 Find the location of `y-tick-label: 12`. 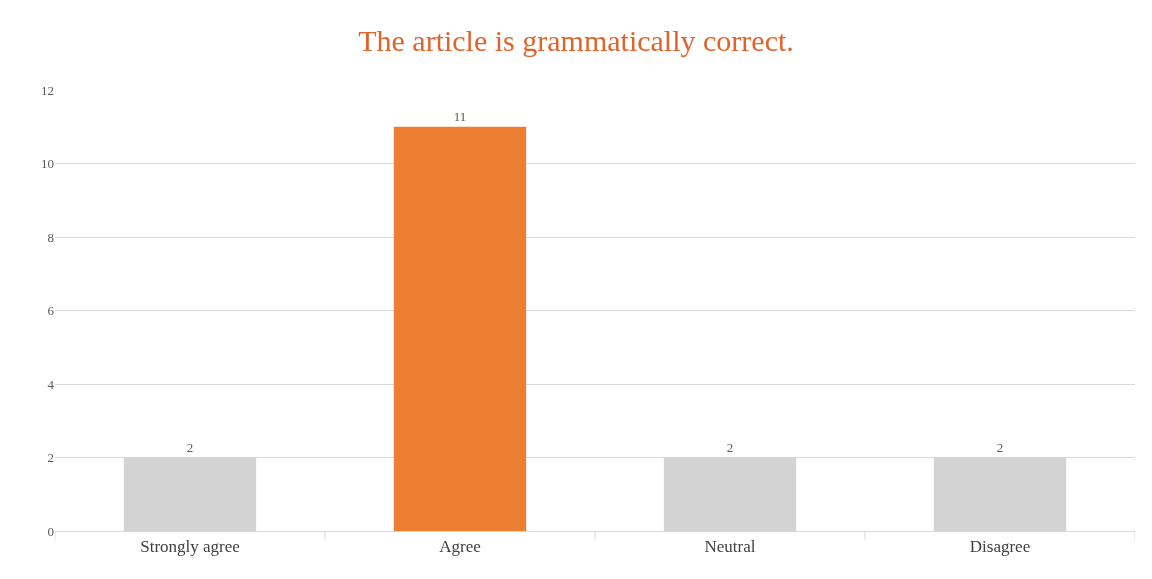

y-tick-label: 12 is located at coordinates (47, 90).